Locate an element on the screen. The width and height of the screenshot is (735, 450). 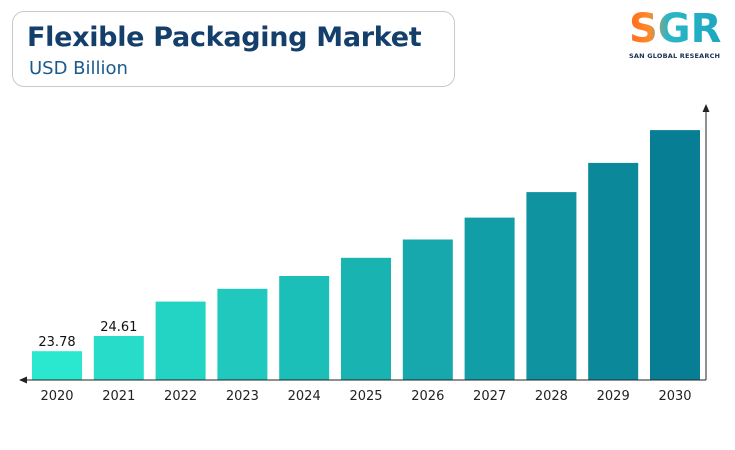
x-tick-label-2024: 2024 is located at coordinates (304, 396).